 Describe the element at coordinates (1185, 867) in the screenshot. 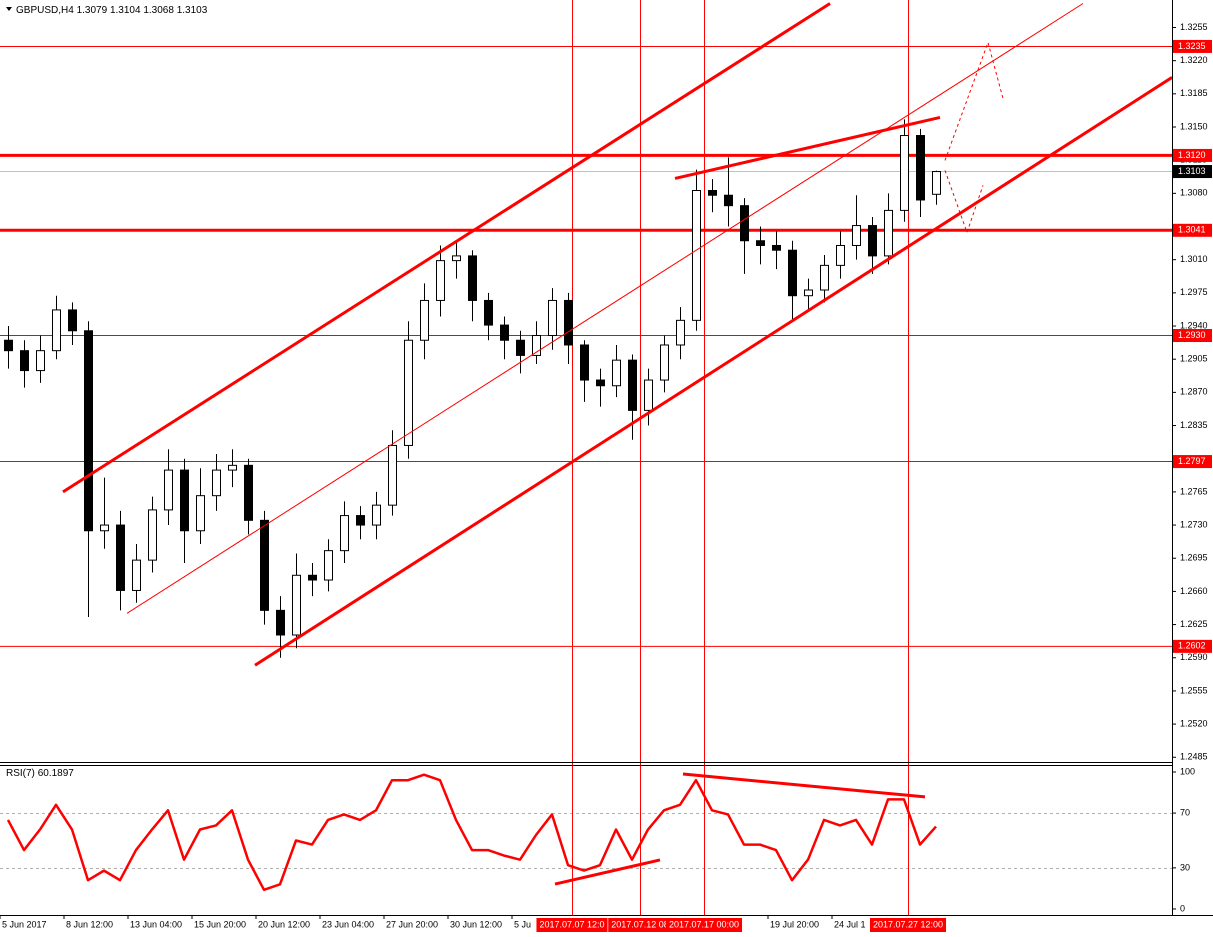

I see `rsi-tick-label: 30` at that location.